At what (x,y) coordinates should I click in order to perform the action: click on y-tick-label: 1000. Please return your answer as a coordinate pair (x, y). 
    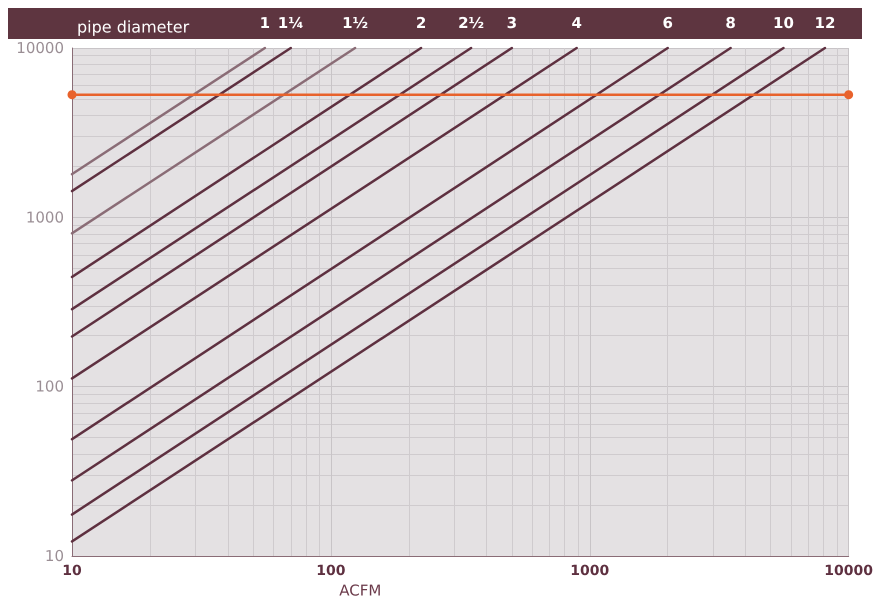
    Looking at the image, I should click on (45, 217).